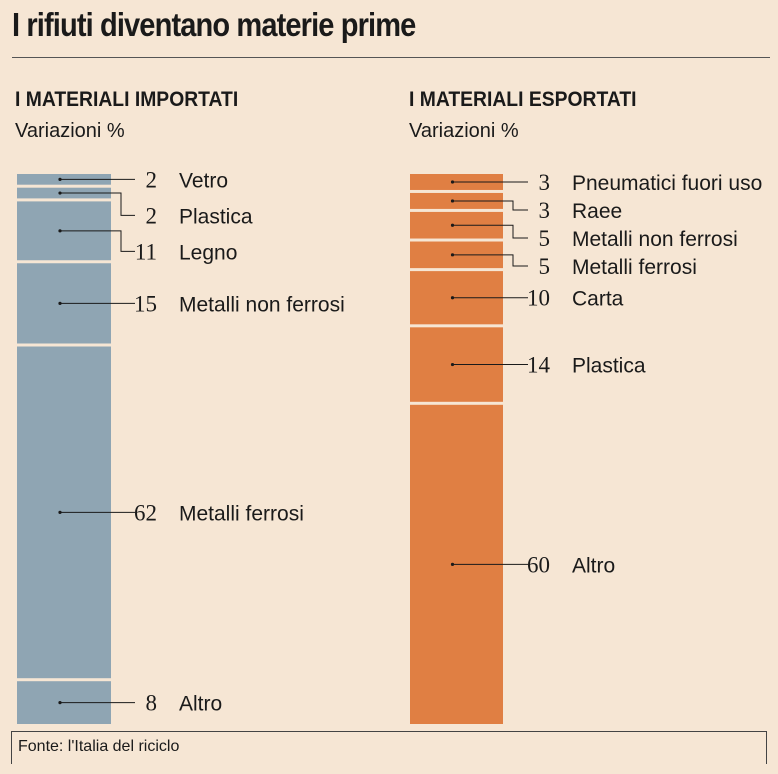 The width and height of the screenshot is (778, 774). What do you see at coordinates (597, 211) in the screenshot?
I see `data-label-category: Raee` at bounding box center [597, 211].